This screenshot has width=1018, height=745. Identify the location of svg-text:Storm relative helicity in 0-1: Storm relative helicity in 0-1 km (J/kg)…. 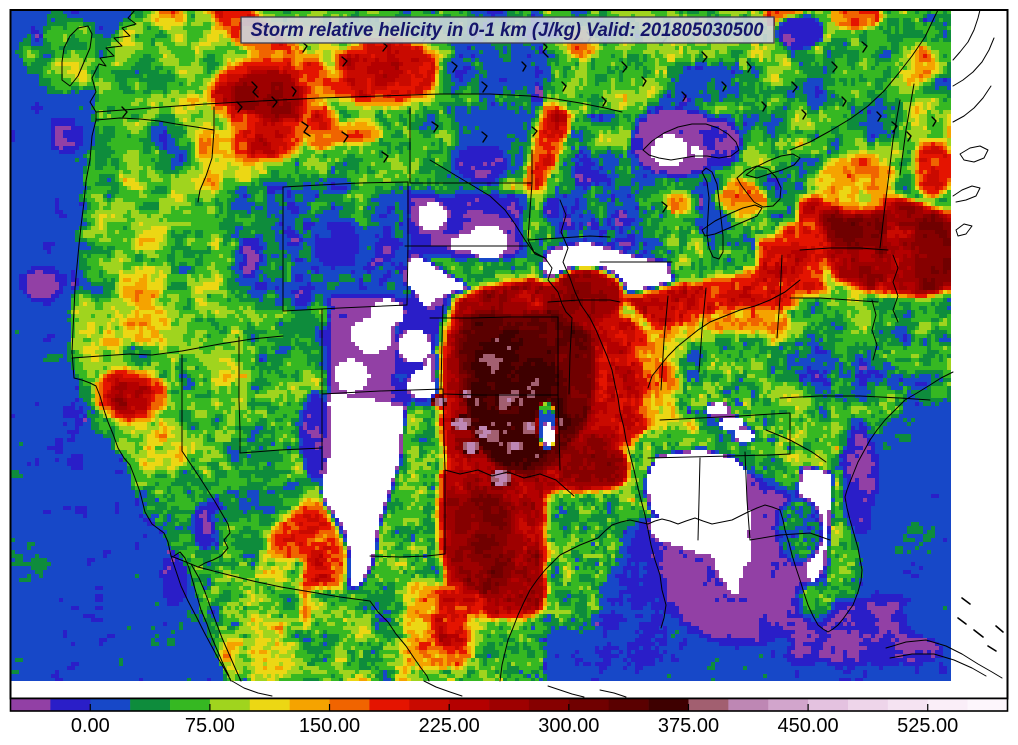
(507, 30).